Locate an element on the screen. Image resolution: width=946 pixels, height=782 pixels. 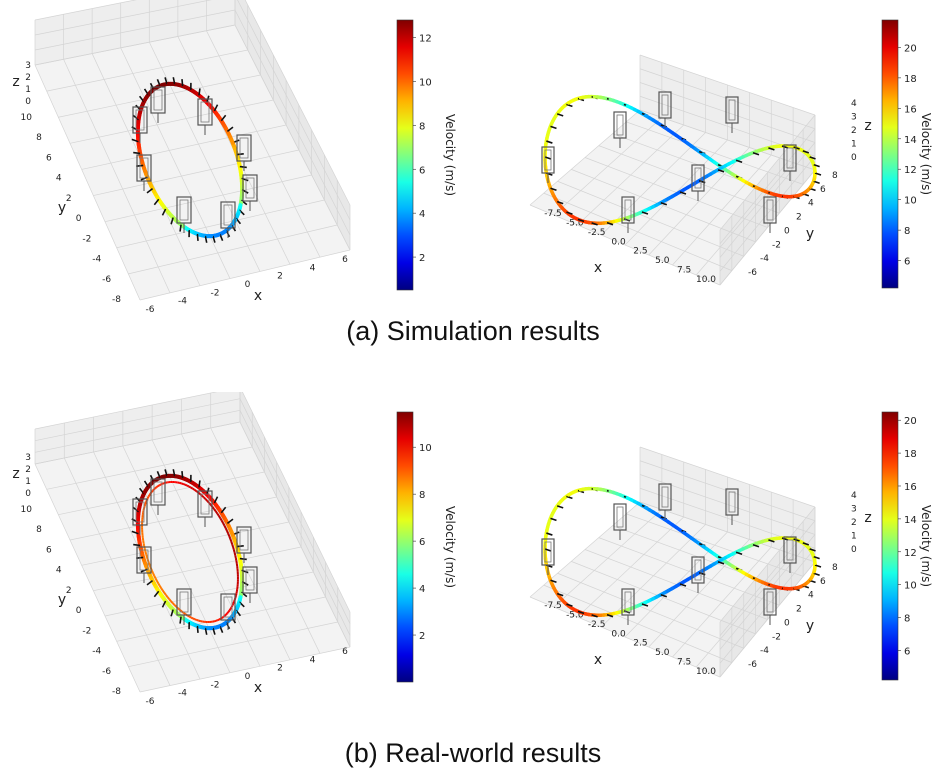
x-tick-label: -2 is located at coordinates (215, 293).